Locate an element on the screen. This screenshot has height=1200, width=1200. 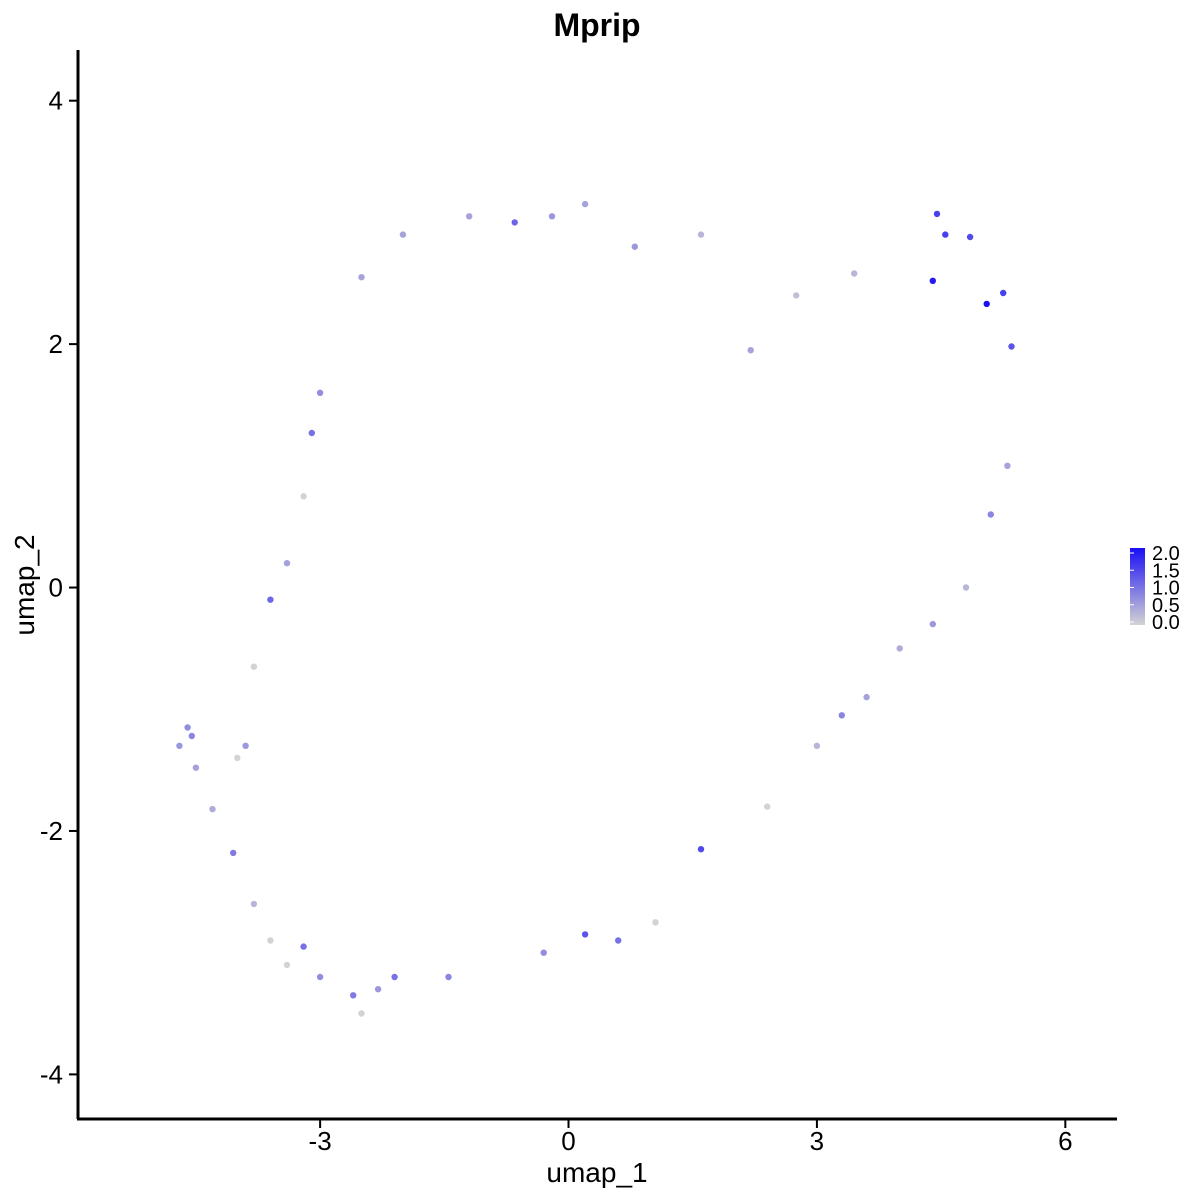
legend-label: 2.0 is located at coordinates (1166, 554).